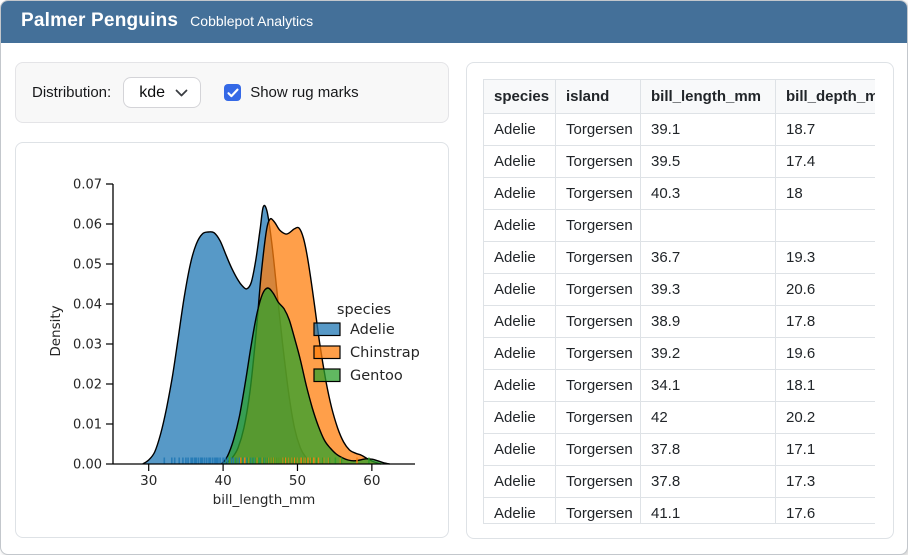 Image resolution: width=908 pixels, height=555 pixels. I want to click on table-cell: 39.5, so click(708, 161).